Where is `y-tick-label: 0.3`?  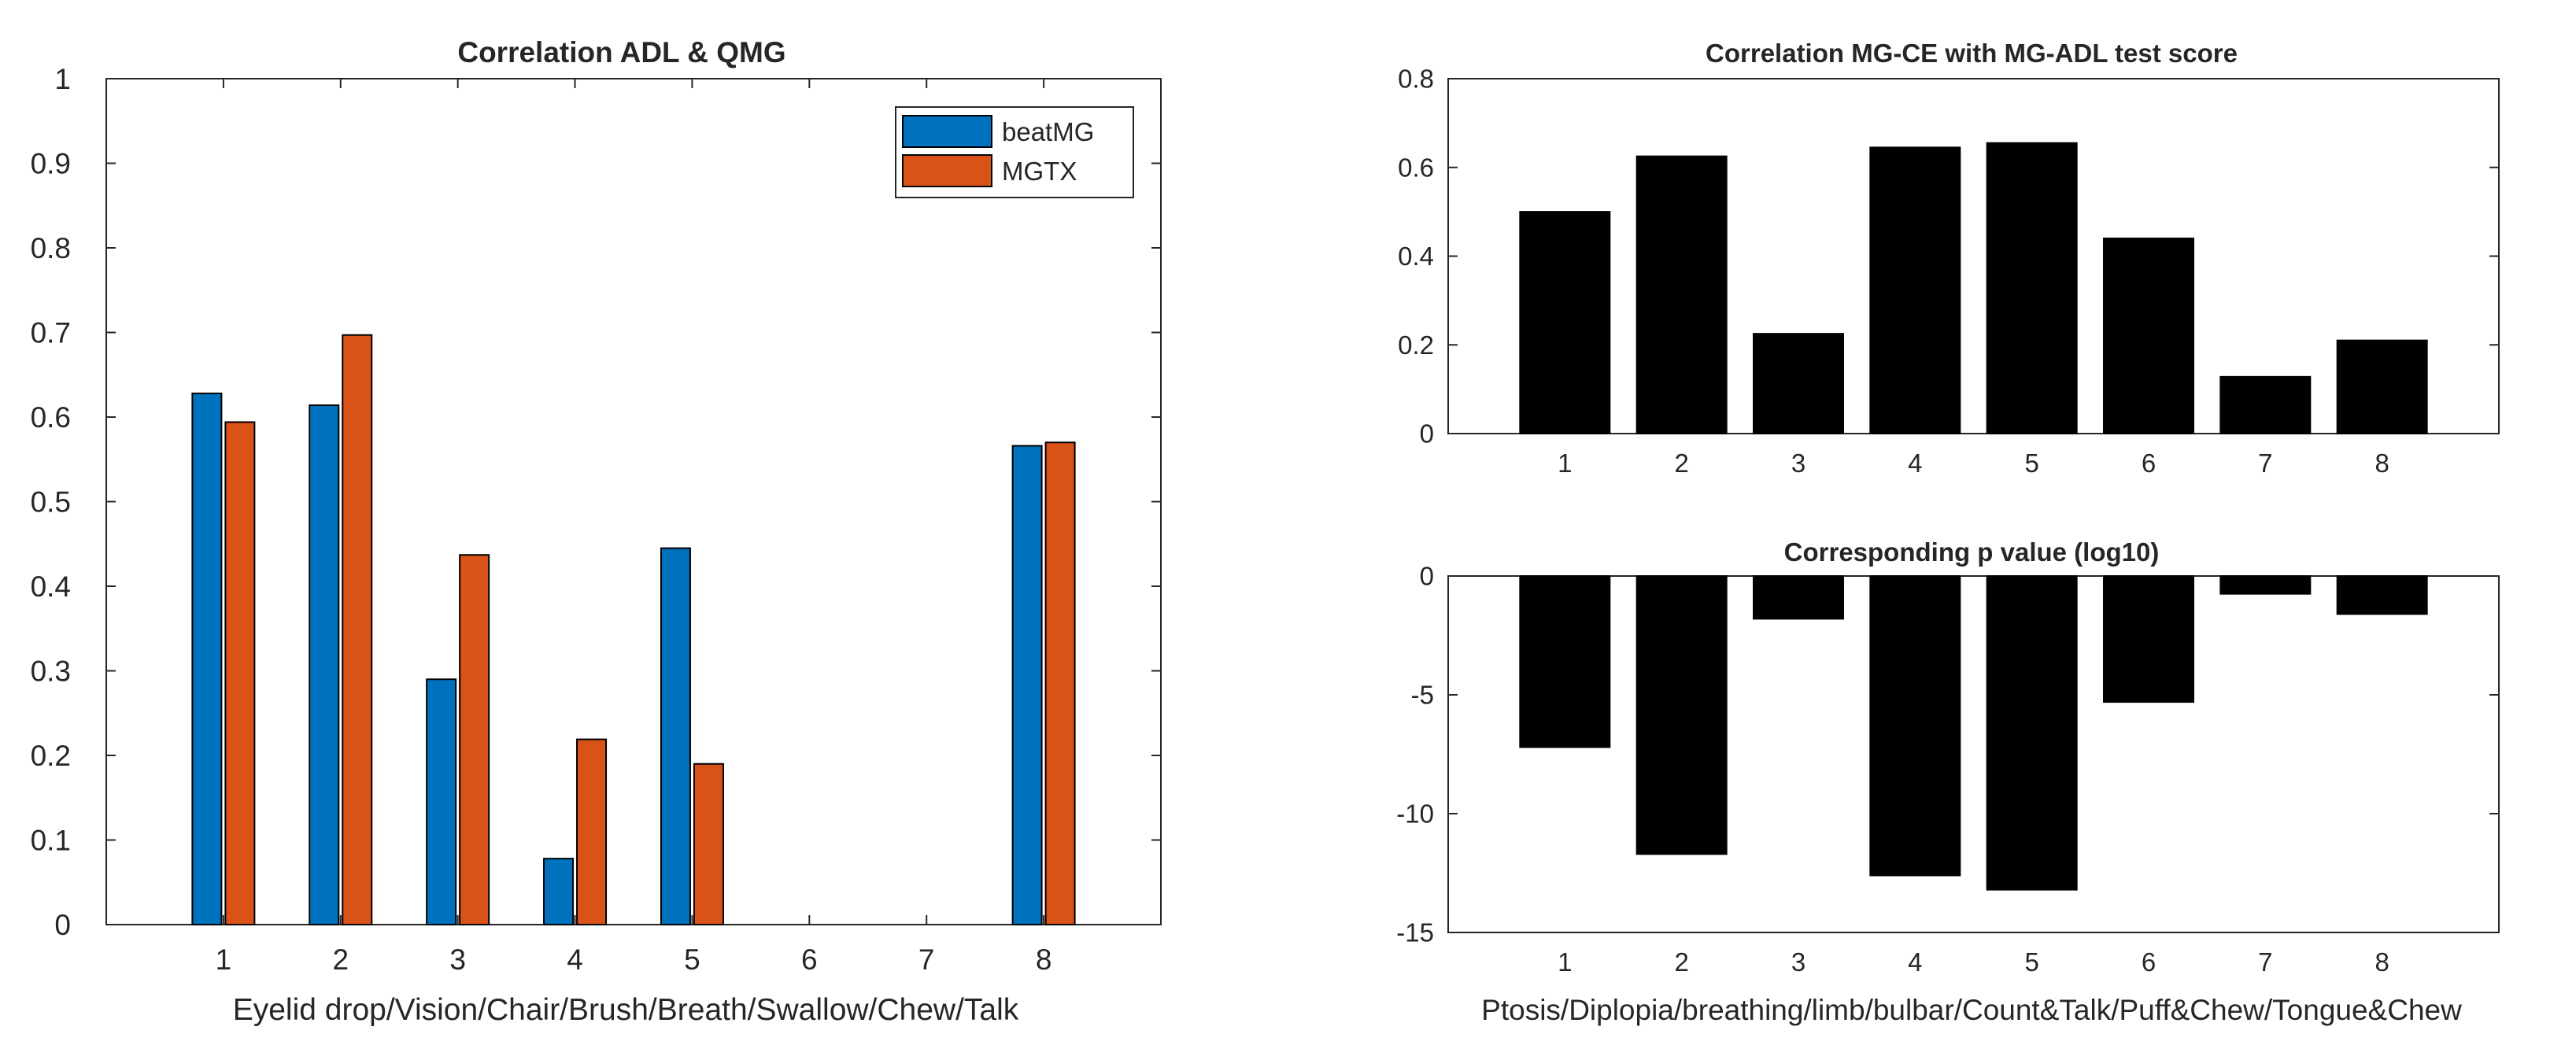
y-tick-label: 0.3 is located at coordinates (51, 671).